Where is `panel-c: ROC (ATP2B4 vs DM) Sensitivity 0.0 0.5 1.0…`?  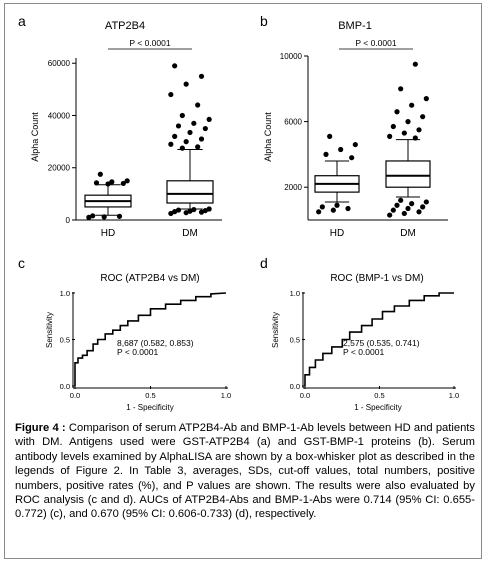 panel-c: ROC (ATP2B4 vs DM) Sensitivity 0.0 0.5 1.0… is located at coordinates (138, 342).